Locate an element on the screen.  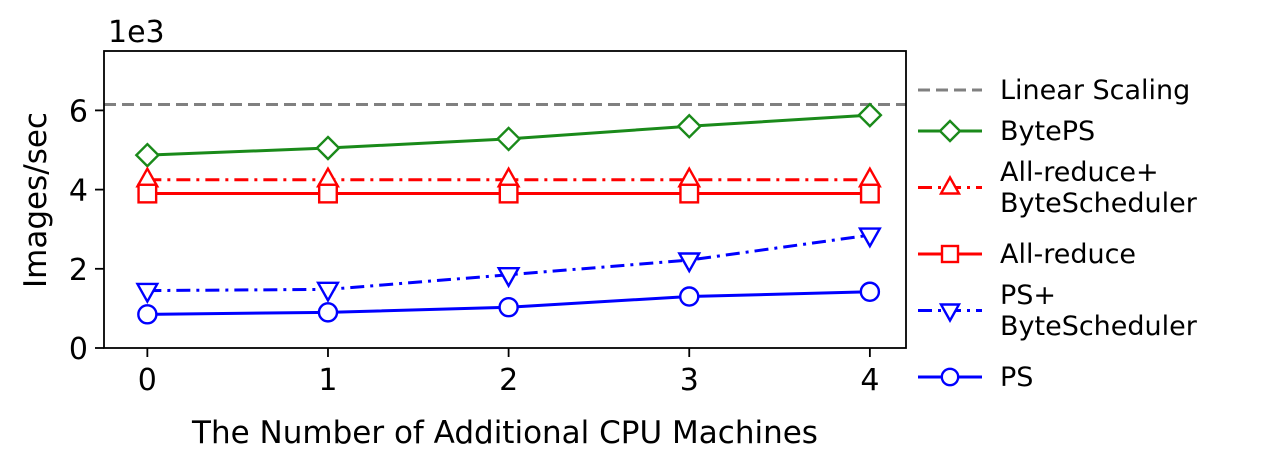
y-axis-title: Images/sec is located at coordinates (36, 200).